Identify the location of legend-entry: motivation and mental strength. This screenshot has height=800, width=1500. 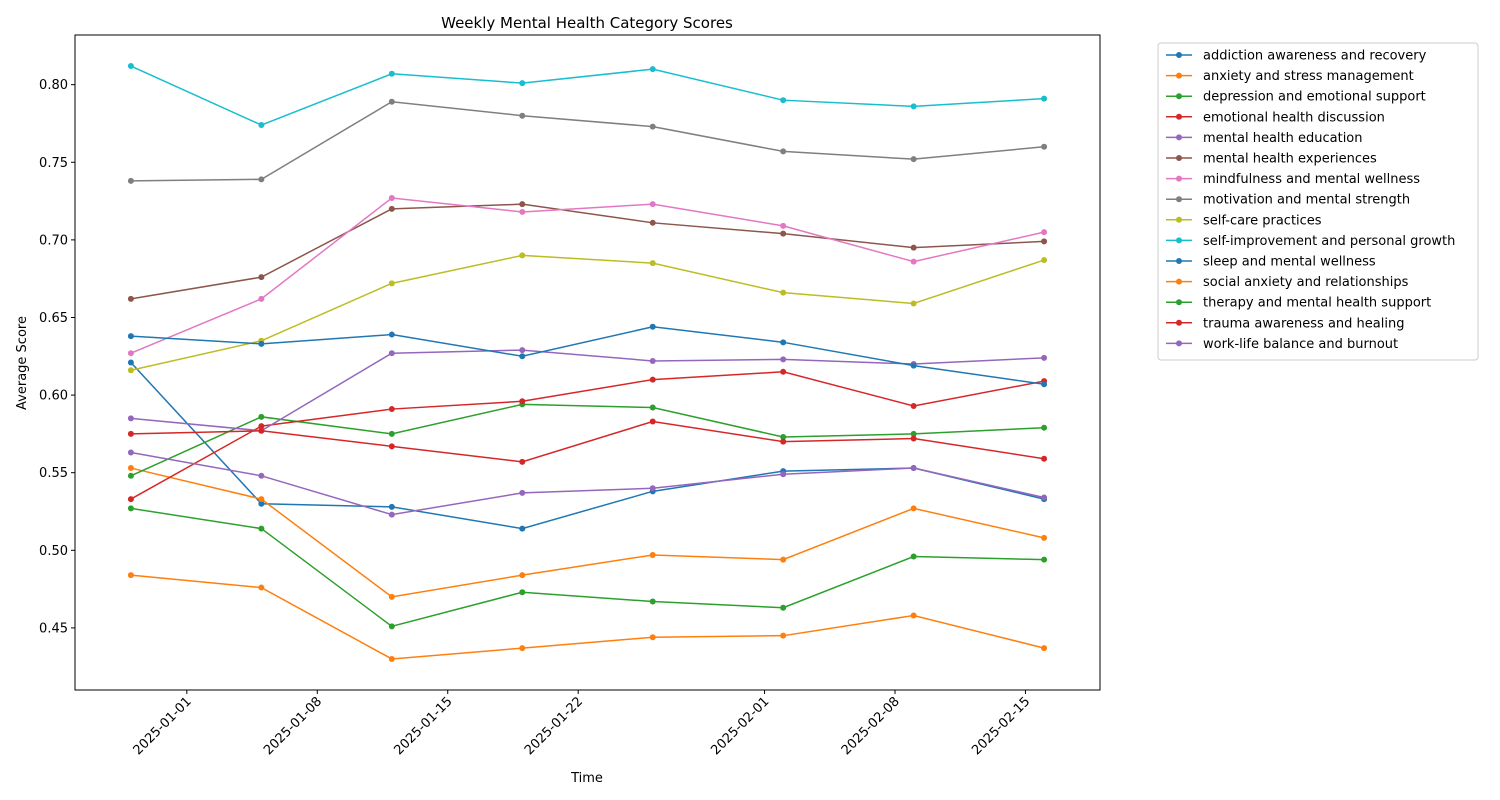
(1288, 200).